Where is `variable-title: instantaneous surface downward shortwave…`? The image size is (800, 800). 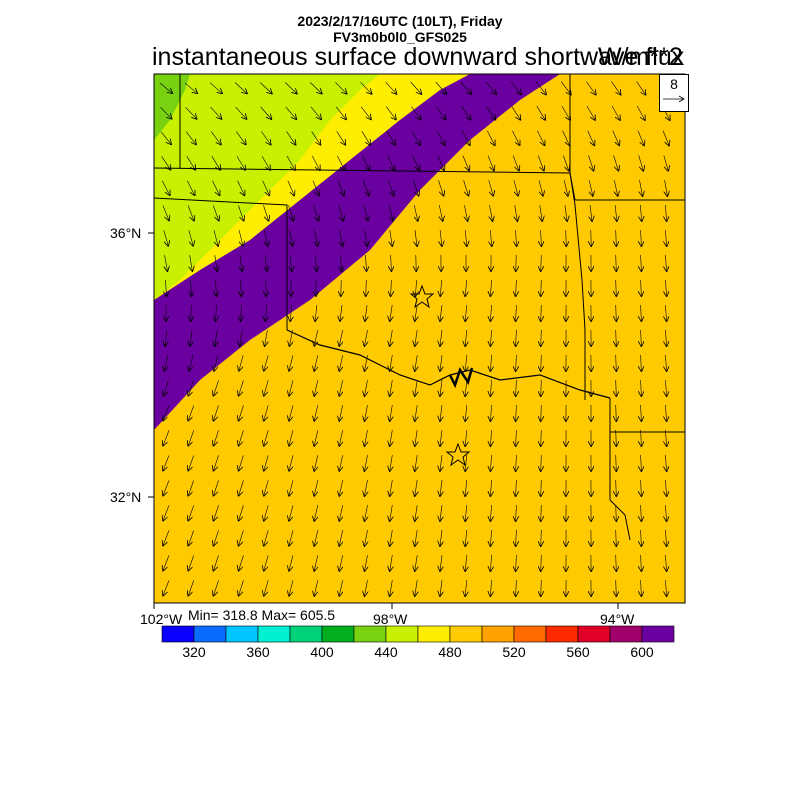 variable-title: instantaneous surface downward shortwave… is located at coordinates (418, 57).